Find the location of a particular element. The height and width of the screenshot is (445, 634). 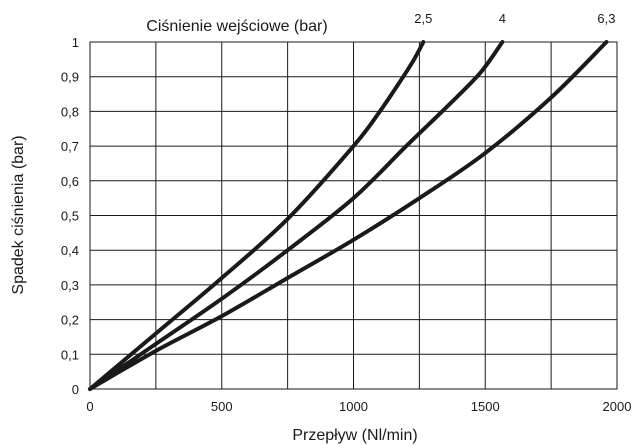

y-tick-label: 0 is located at coordinates (75, 389).